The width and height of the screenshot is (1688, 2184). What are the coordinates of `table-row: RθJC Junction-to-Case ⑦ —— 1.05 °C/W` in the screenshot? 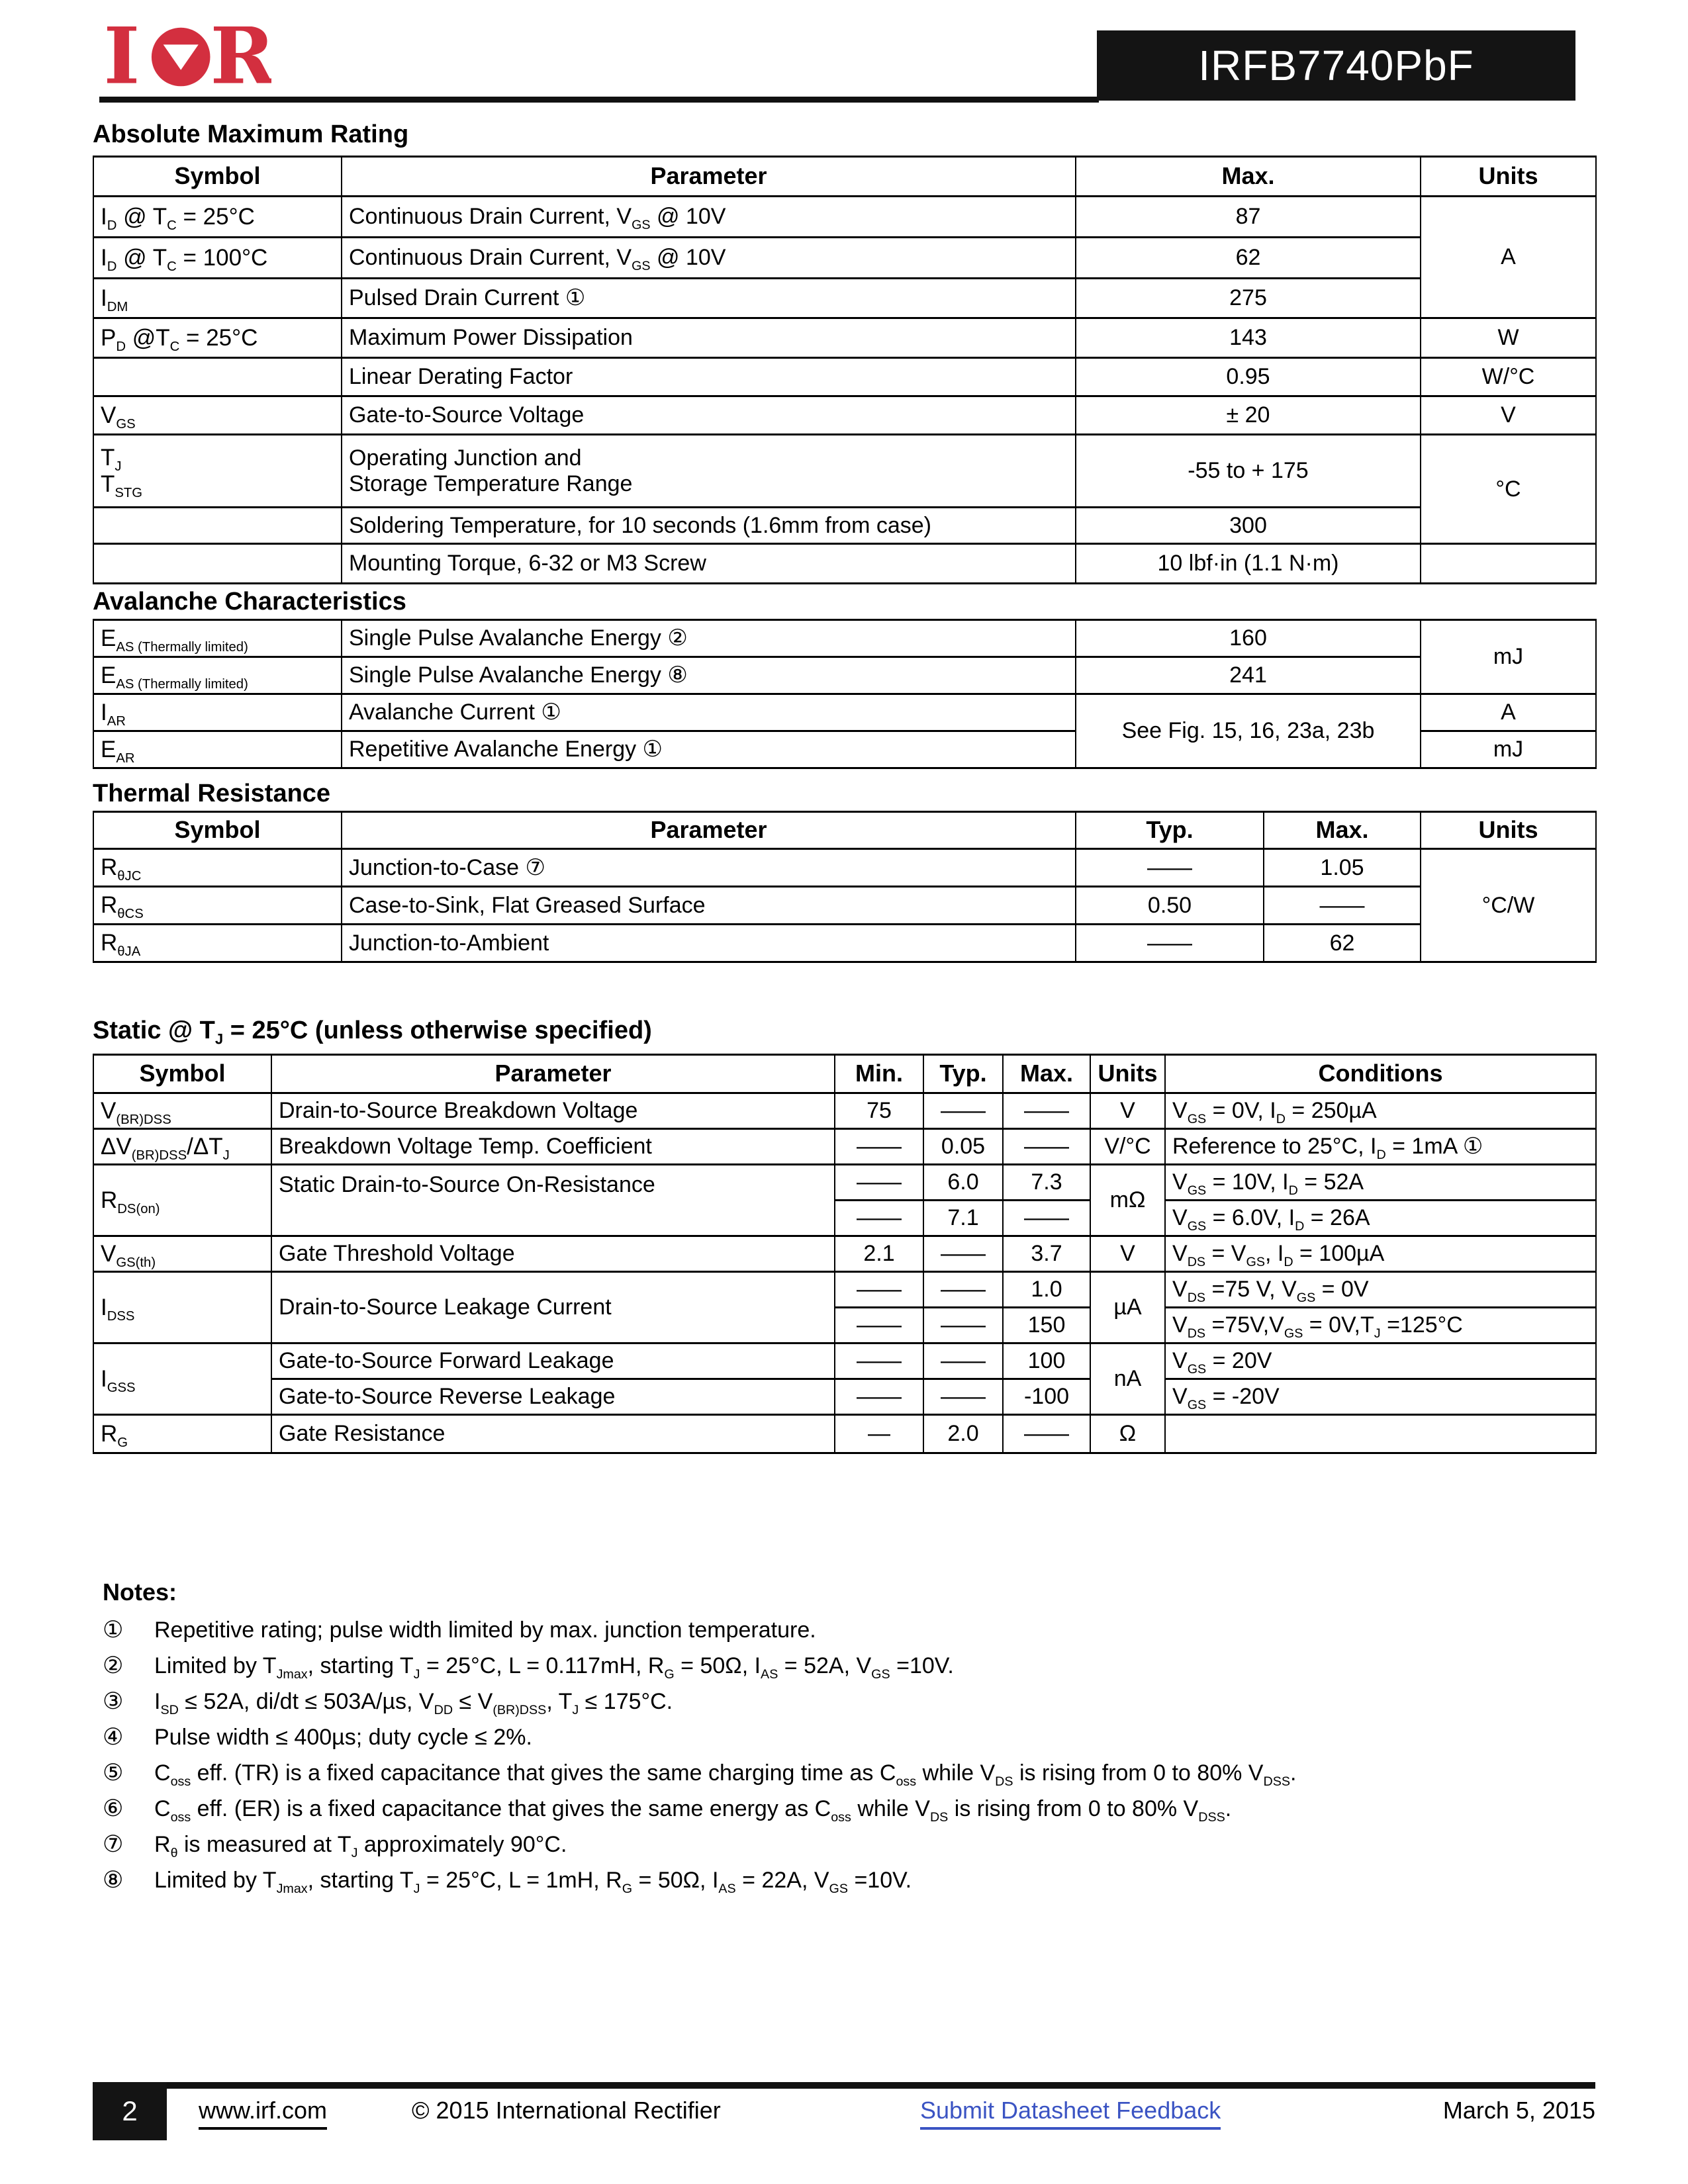 It's located at (845, 906).